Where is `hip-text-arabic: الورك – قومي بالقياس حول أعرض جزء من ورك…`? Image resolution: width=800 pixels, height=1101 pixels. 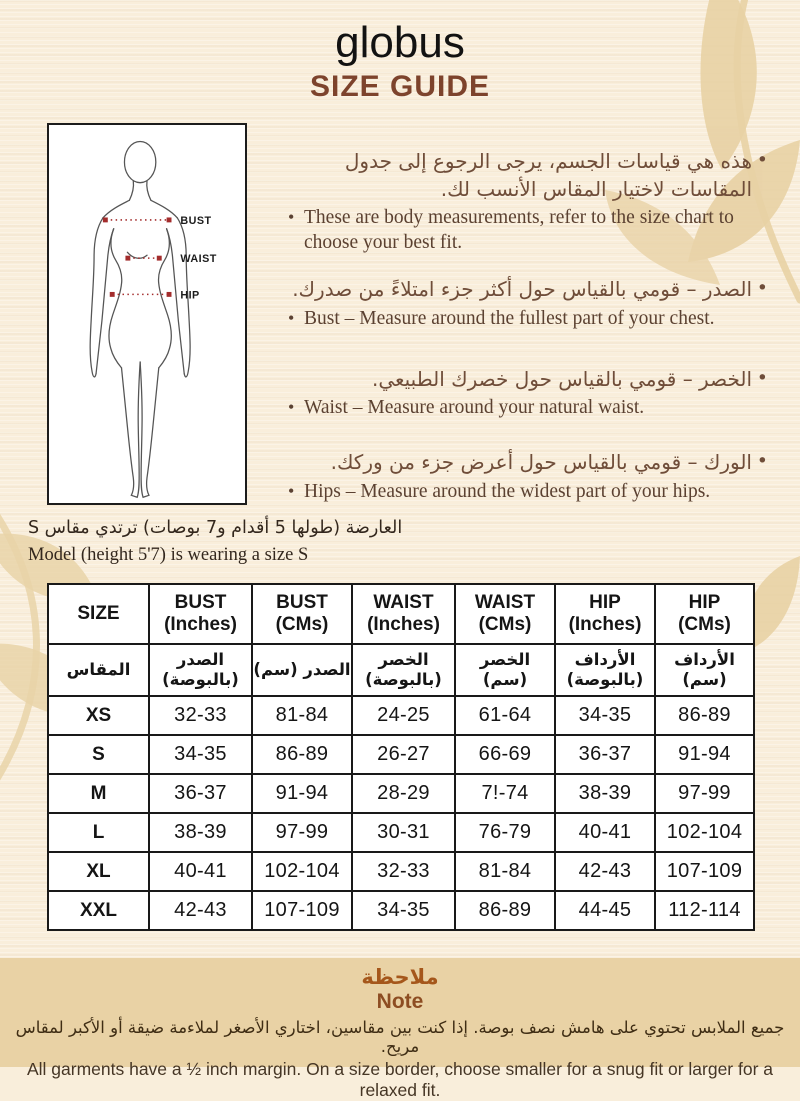
hip-text-arabic: الورك – قومي بالقياس حول أعرض جزء من ورك… is located at coordinates (541, 462).